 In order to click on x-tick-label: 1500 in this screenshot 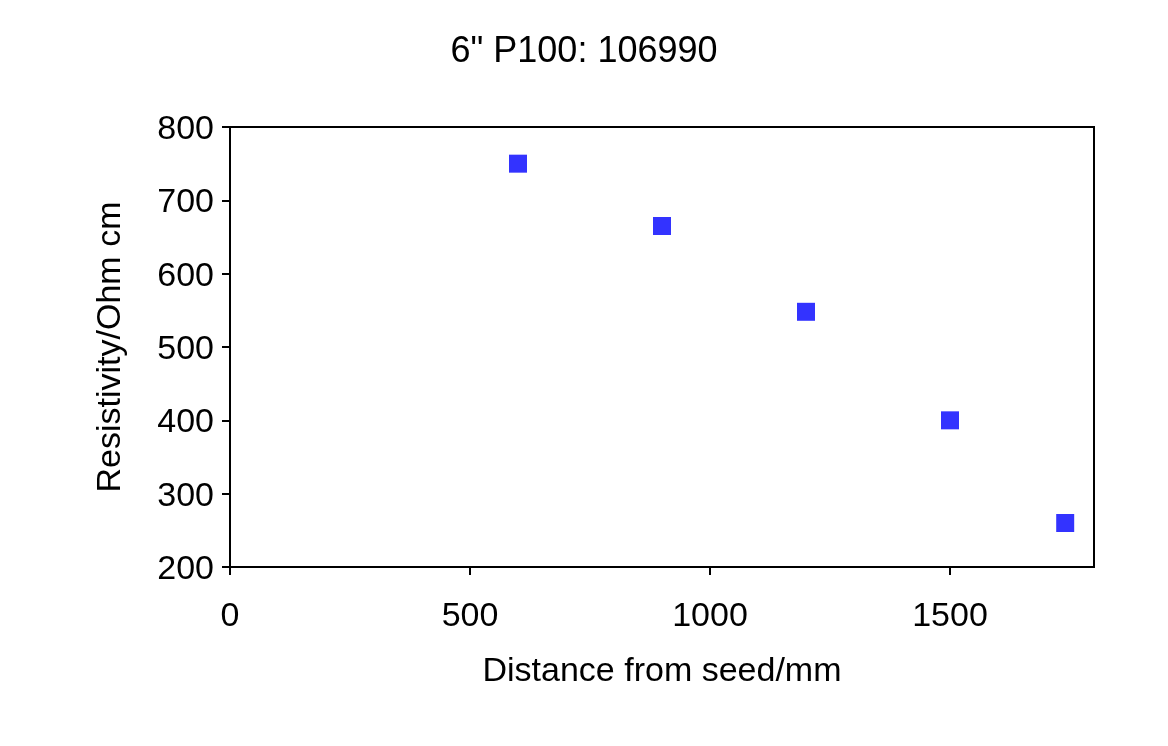, I will do `click(950, 614)`.